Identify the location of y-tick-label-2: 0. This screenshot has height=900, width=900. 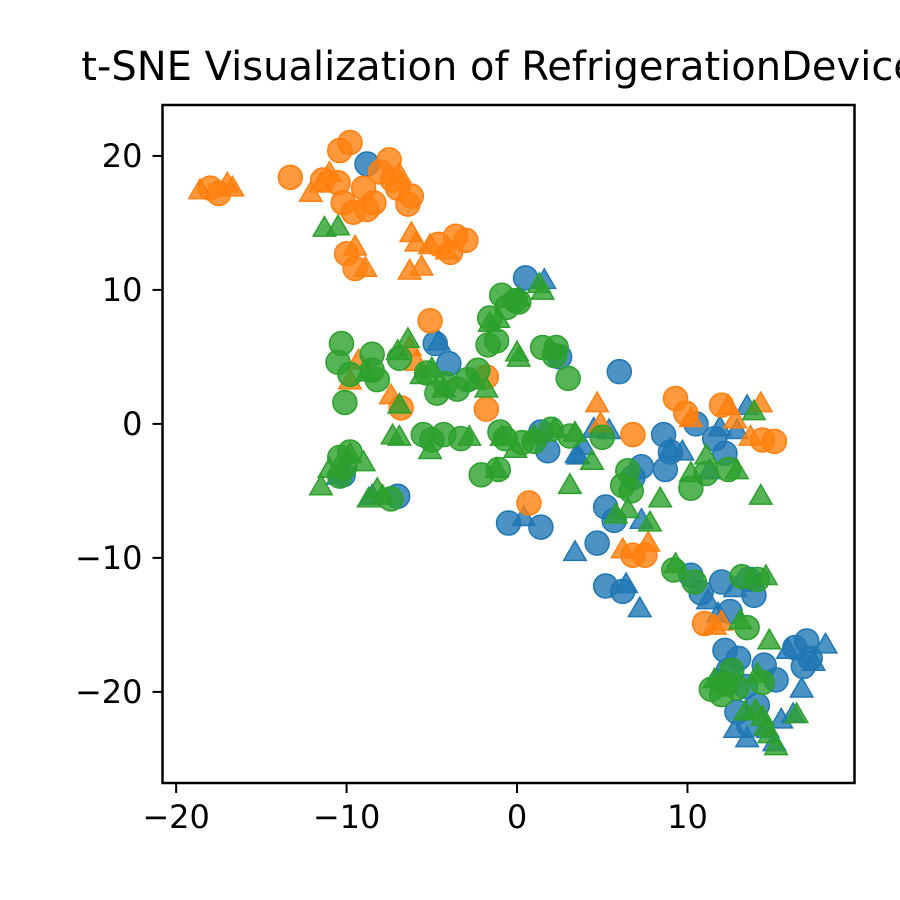
(132, 424).